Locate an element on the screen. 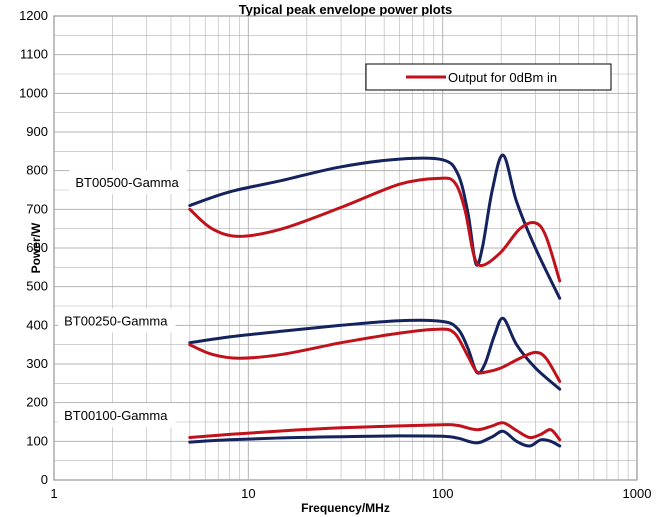 Image resolution: width=656 pixels, height=517 pixels. annotation: BT00250-Gamma is located at coordinates (117, 320).